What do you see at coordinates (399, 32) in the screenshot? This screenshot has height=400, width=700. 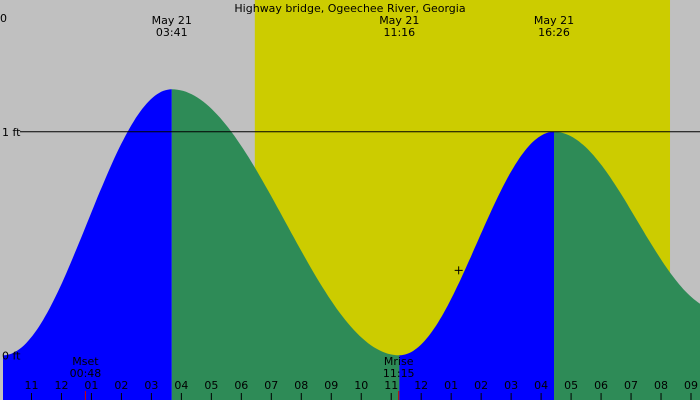 I see `extreme-time-label: 11:16` at bounding box center [399, 32].